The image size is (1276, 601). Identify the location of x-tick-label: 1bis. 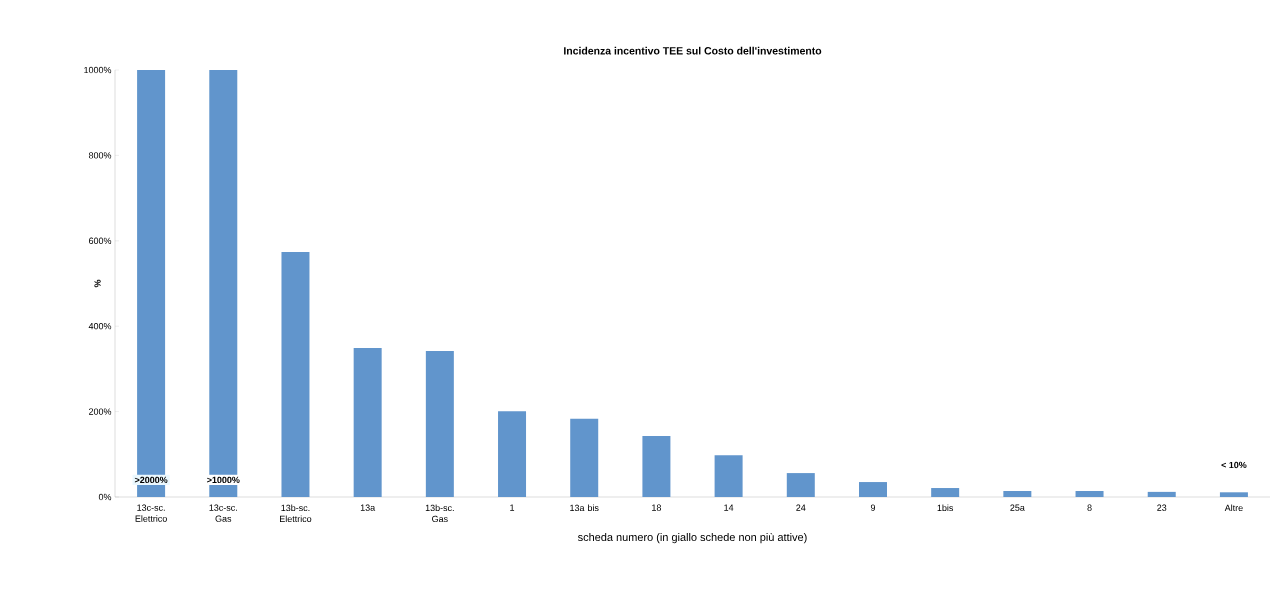
(945, 508).